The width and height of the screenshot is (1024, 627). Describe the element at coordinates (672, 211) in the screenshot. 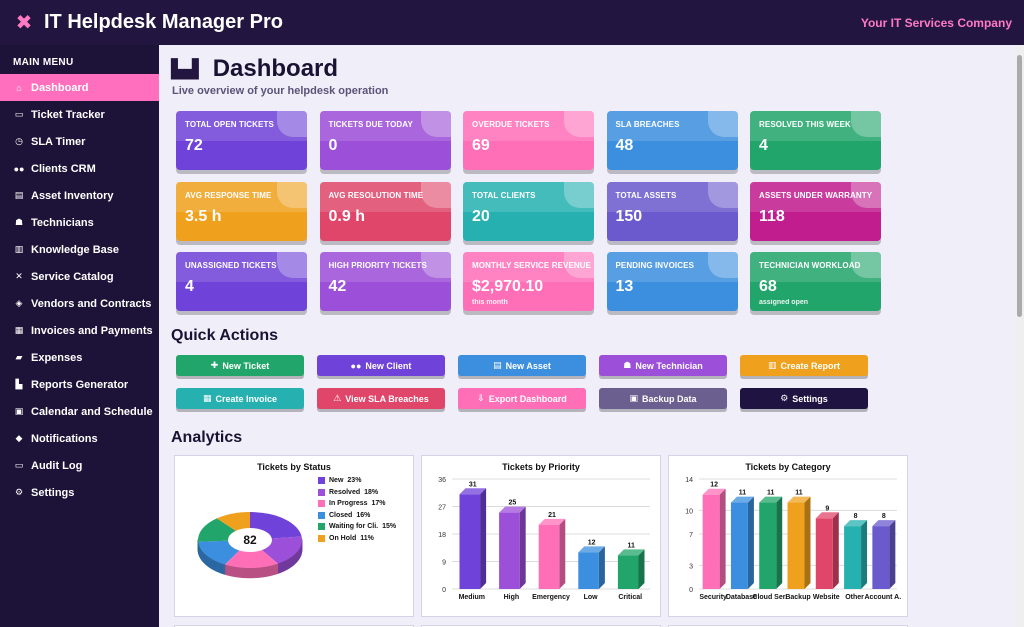

I see `stat-card: TOTAL ASSETS 150` at that location.